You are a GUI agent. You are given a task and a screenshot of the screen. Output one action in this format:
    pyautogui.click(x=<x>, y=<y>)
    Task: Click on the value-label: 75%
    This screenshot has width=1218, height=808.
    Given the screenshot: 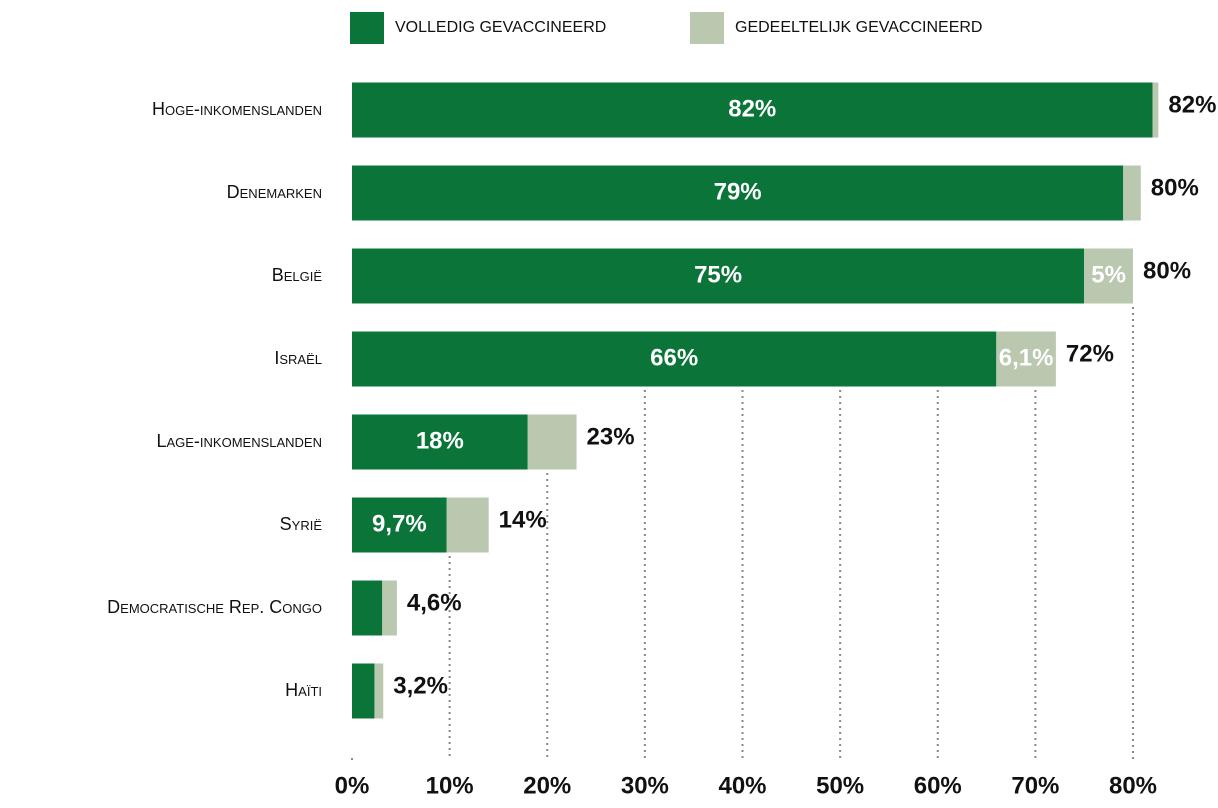 What is the action you would take?
    pyautogui.click(x=718, y=274)
    